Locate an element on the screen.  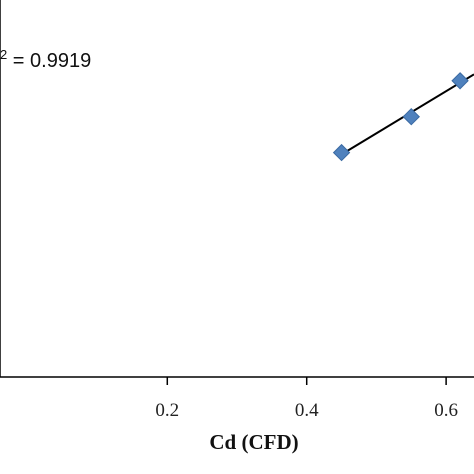
x-axis-ticks: 0.2 0.4 0.6 is located at coordinates (306, 399).